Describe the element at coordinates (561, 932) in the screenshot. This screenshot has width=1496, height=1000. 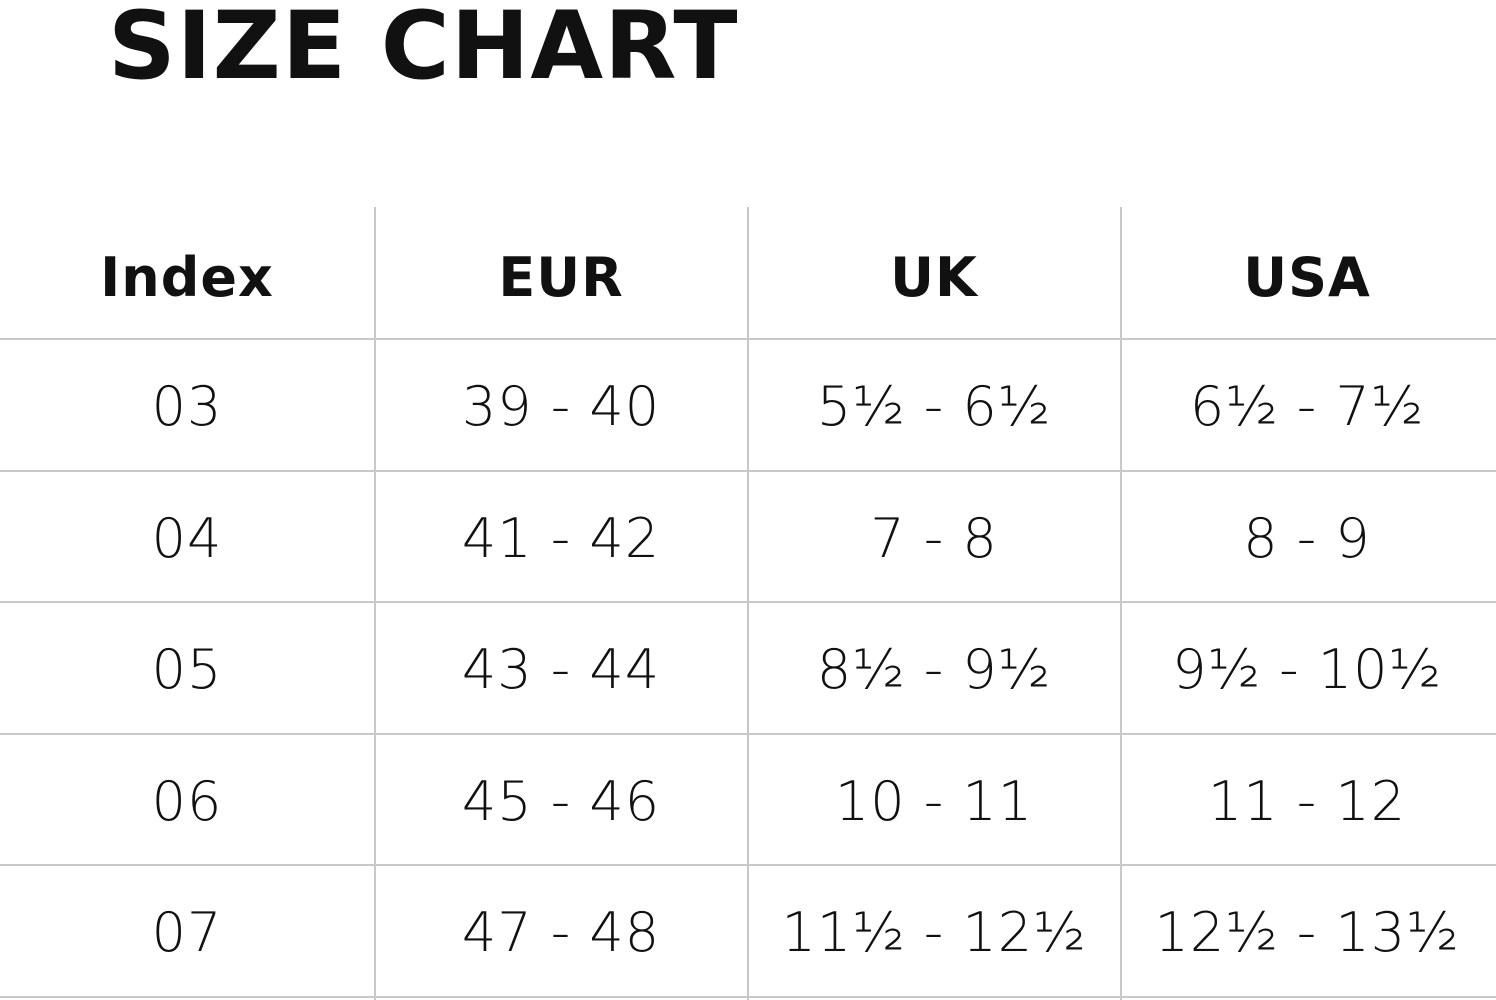
I see `table-cell: 47 - 48` at that location.